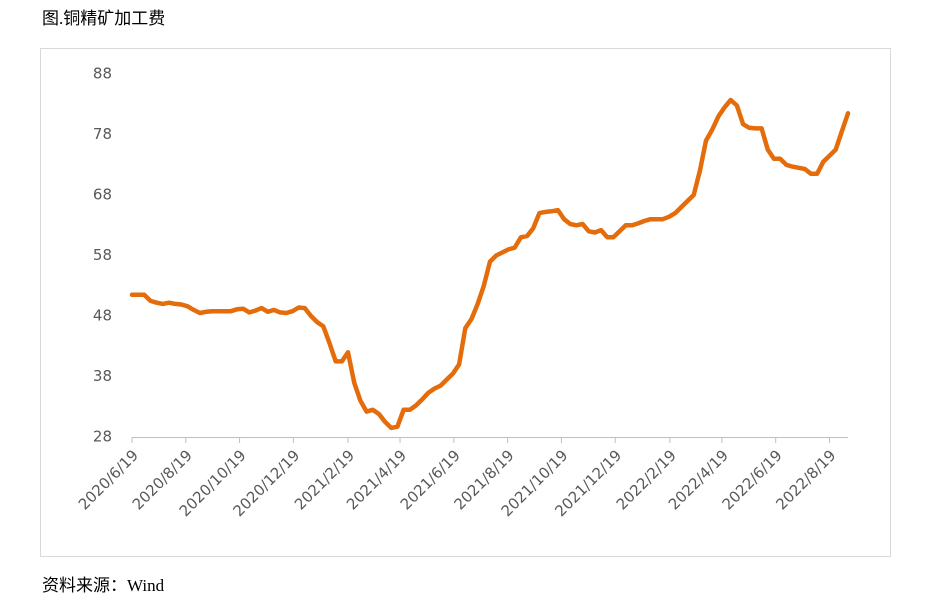 Image resolution: width=940 pixels, height=611 pixels. I want to click on y-tick-label: 58, so click(102, 255).